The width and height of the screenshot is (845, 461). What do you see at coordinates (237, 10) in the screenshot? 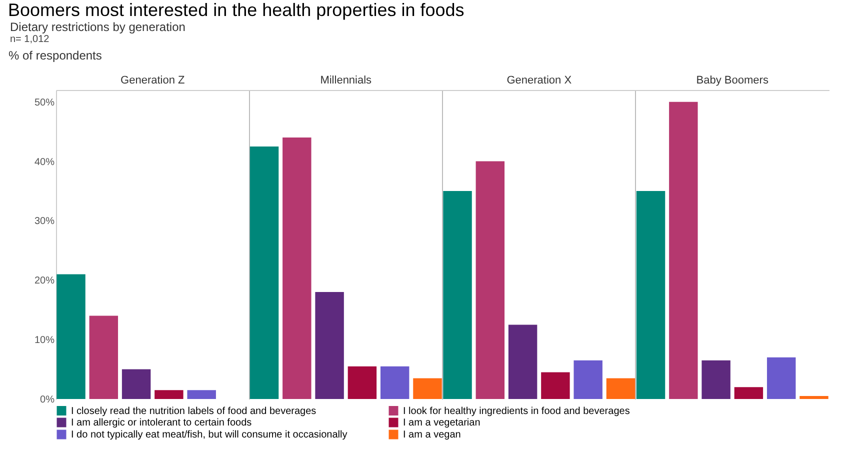
I see `chart-title: Boomers most interested in the health properties in foods` at bounding box center [237, 10].